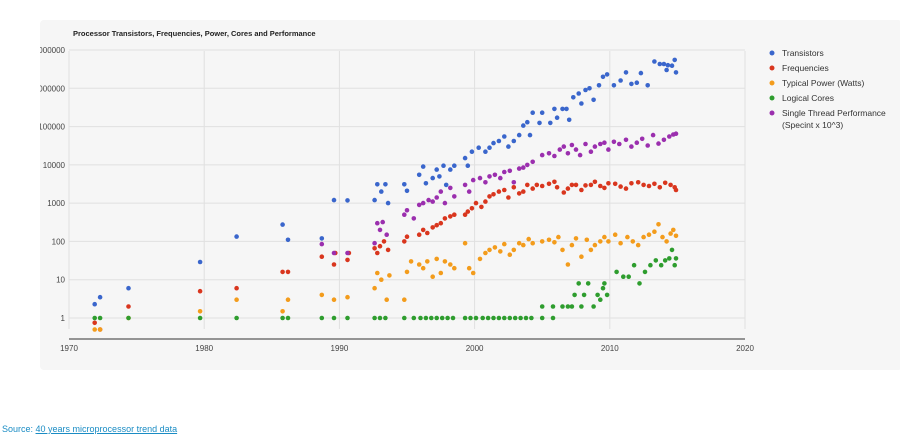  Describe the element at coordinates (805, 68) in the screenshot. I see `legend-label: Frequencies` at that location.